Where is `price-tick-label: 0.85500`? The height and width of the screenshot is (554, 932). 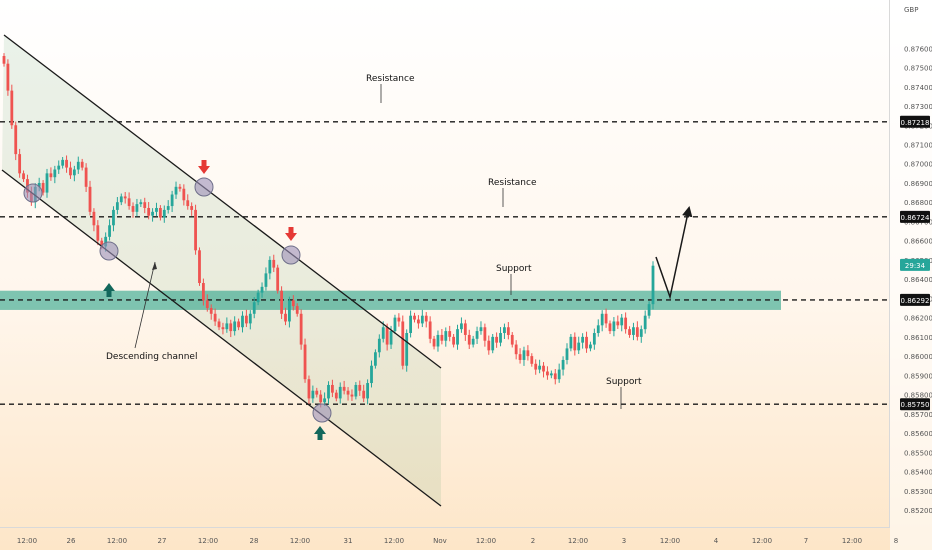 price-tick-label: 0.85500 is located at coordinates (918, 453).